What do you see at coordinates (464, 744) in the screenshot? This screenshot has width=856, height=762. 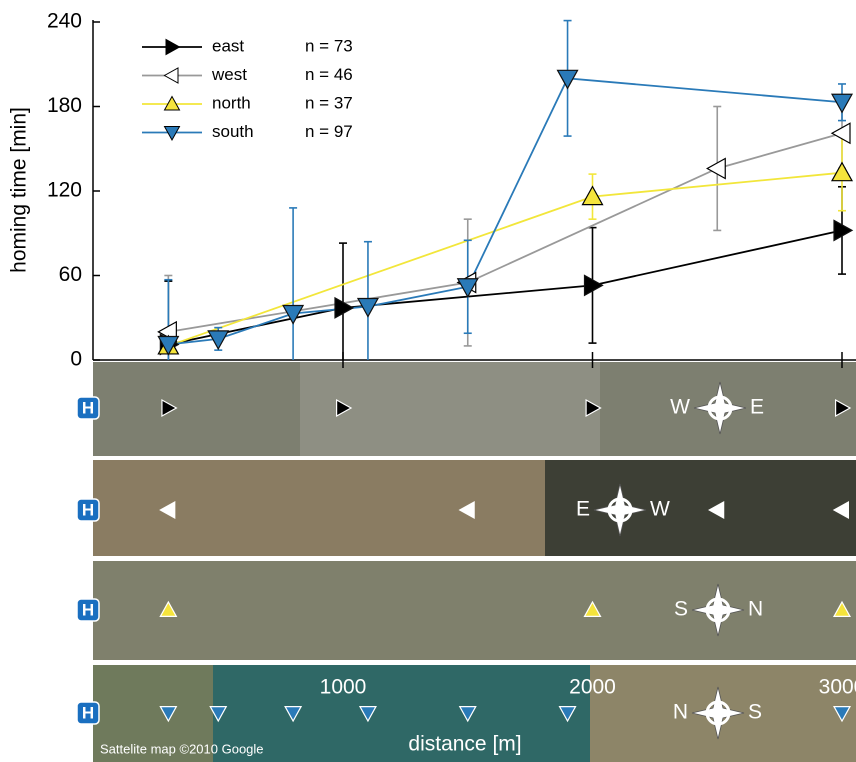 I see `x-axis-label: distance [m]` at bounding box center [464, 744].